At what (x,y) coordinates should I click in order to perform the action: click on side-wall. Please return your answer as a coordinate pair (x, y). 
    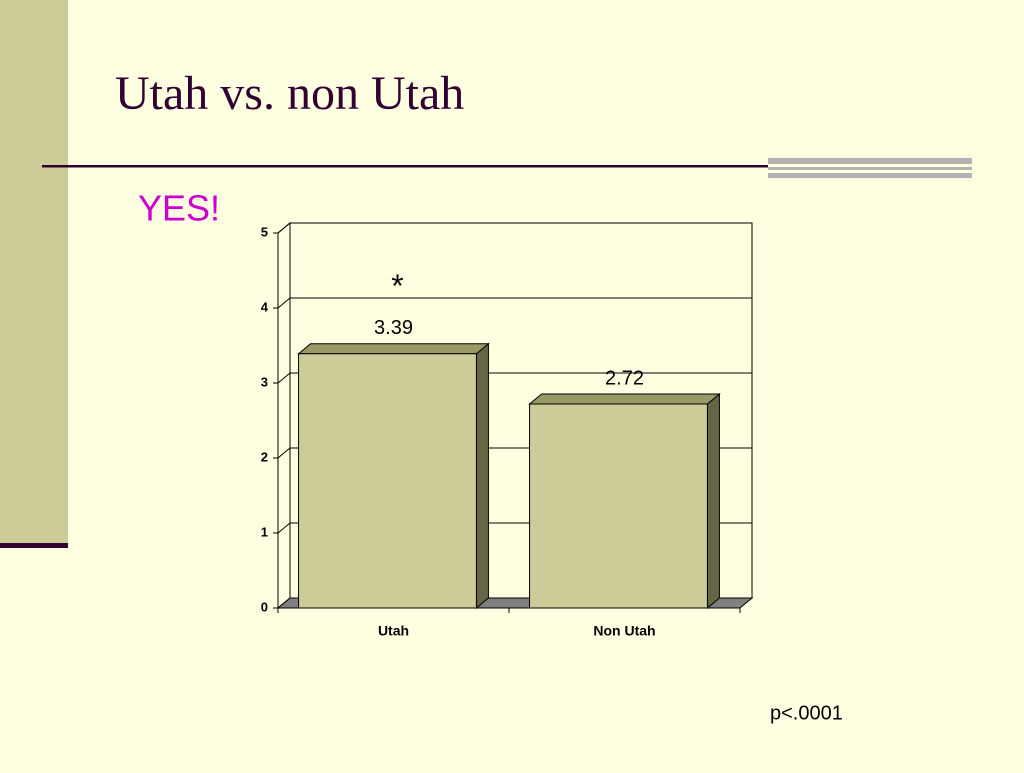
    Looking at the image, I should click on (284, 415).